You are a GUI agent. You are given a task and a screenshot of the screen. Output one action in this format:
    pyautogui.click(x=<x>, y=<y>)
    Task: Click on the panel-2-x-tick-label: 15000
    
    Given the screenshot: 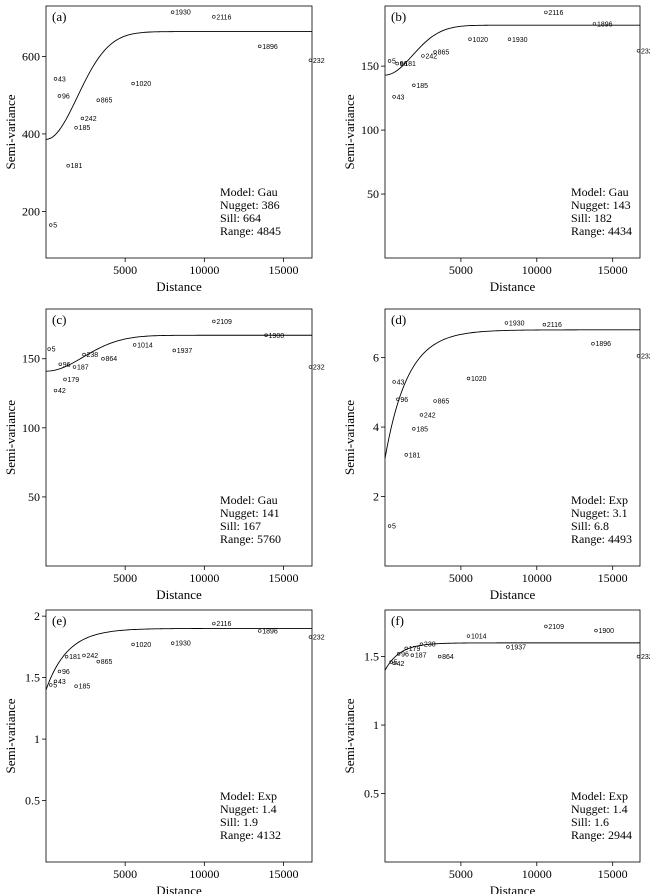 What is the action you would take?
    pyautogui.click(x=613, y=270)
    